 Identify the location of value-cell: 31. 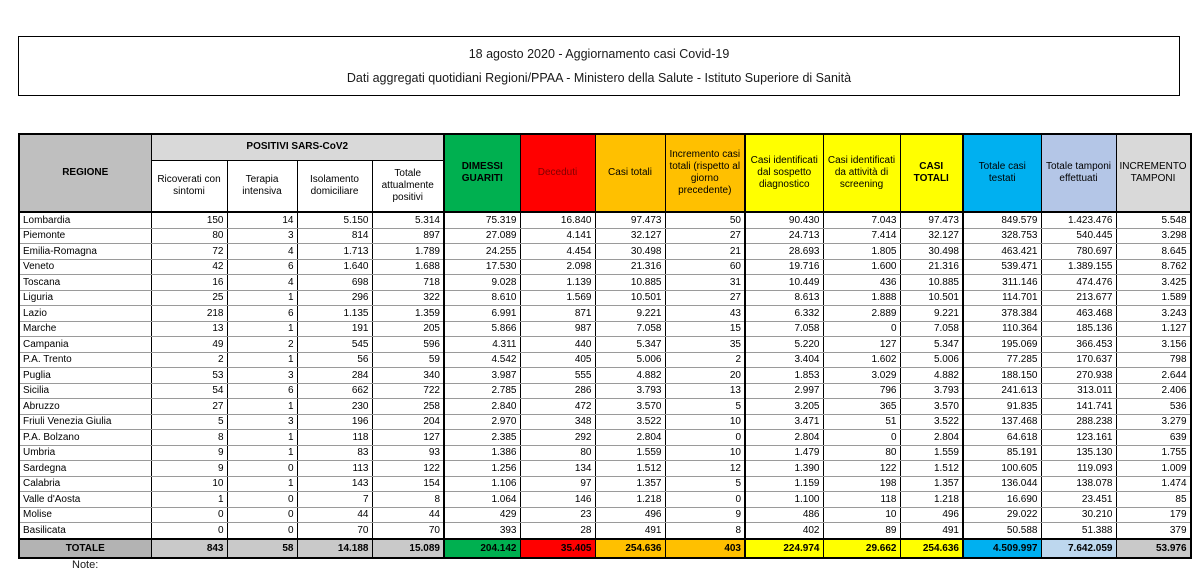
(705, 282).